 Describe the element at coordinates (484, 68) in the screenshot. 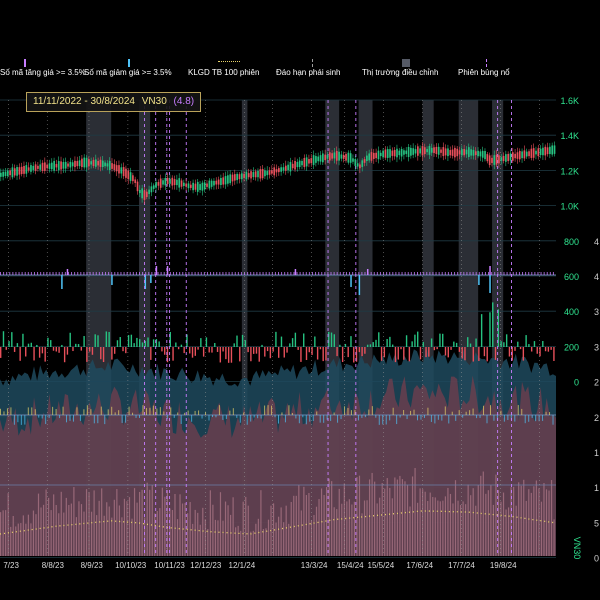

I see `legend-item: Phiên bùng nổ` at that location.